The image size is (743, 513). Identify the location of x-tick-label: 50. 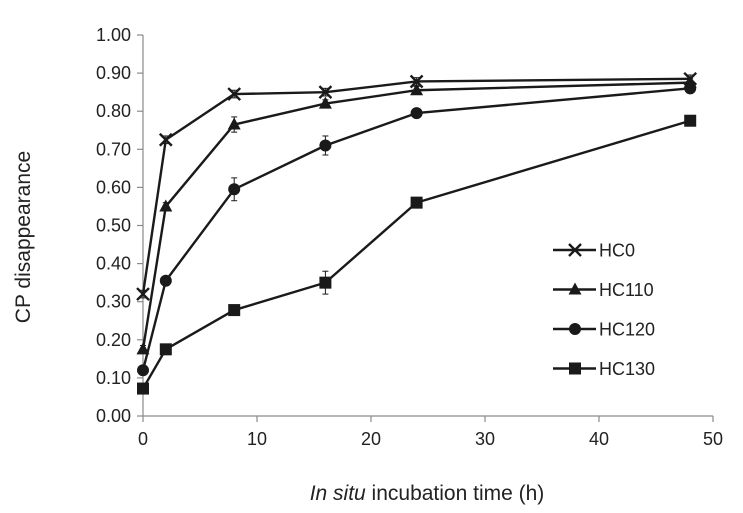
(713, 439).